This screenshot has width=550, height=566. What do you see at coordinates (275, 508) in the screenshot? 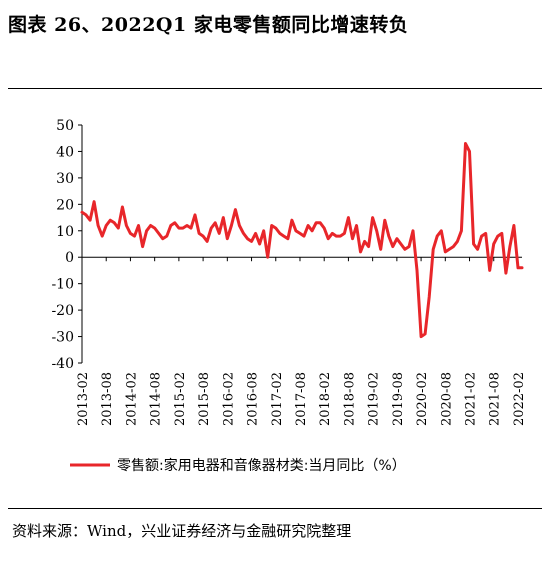
I see `bottom-rule` at bounding box center [275, 508].